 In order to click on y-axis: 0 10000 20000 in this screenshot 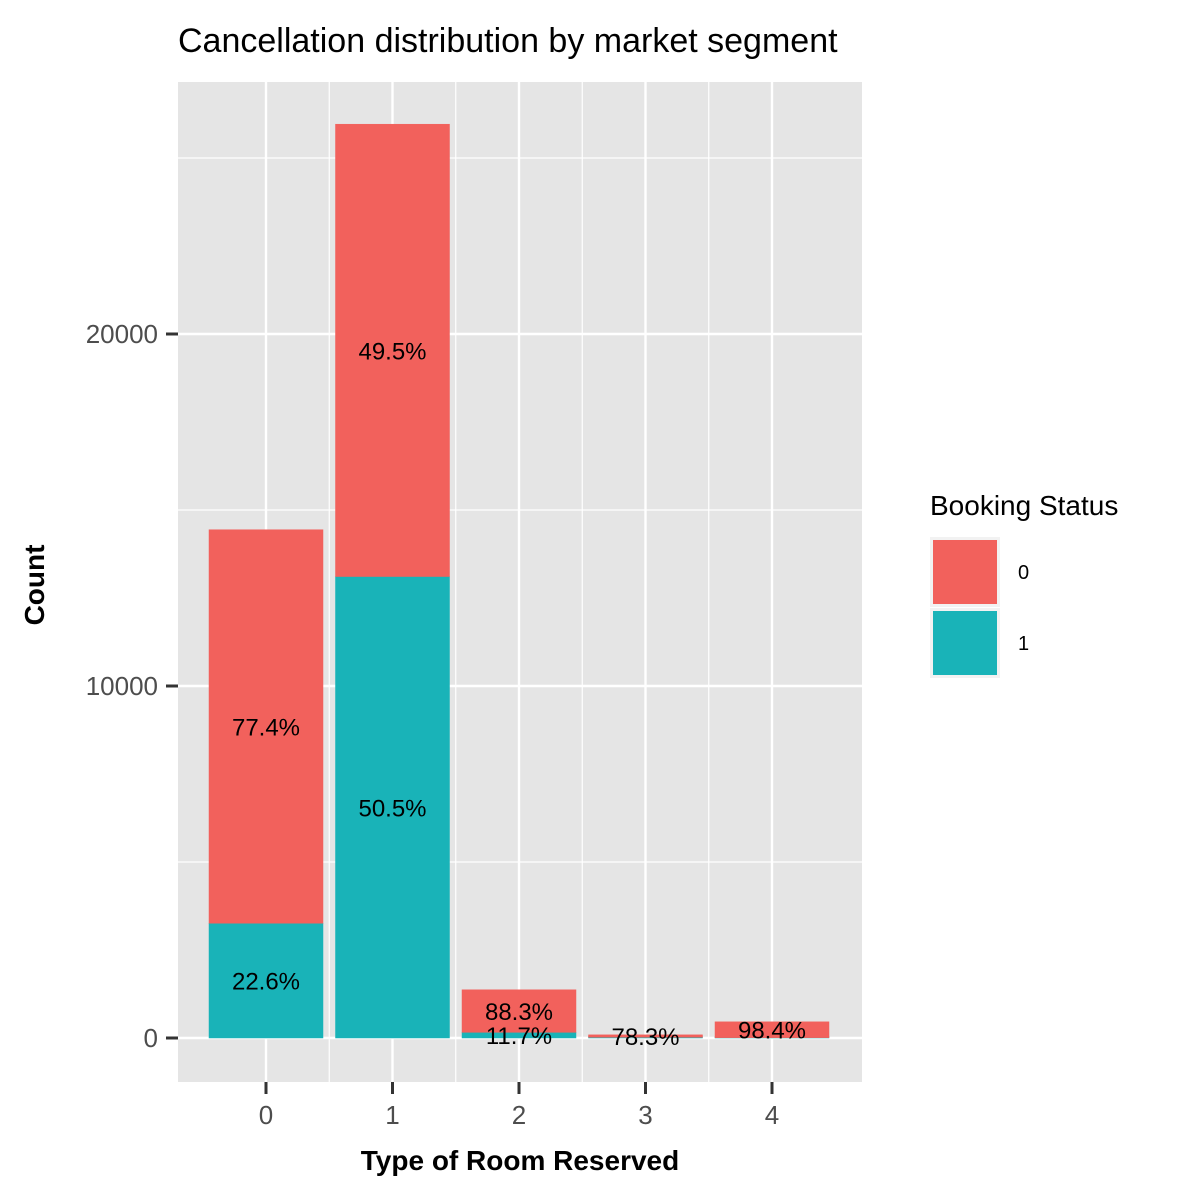, I will do `click(132, 686)`.